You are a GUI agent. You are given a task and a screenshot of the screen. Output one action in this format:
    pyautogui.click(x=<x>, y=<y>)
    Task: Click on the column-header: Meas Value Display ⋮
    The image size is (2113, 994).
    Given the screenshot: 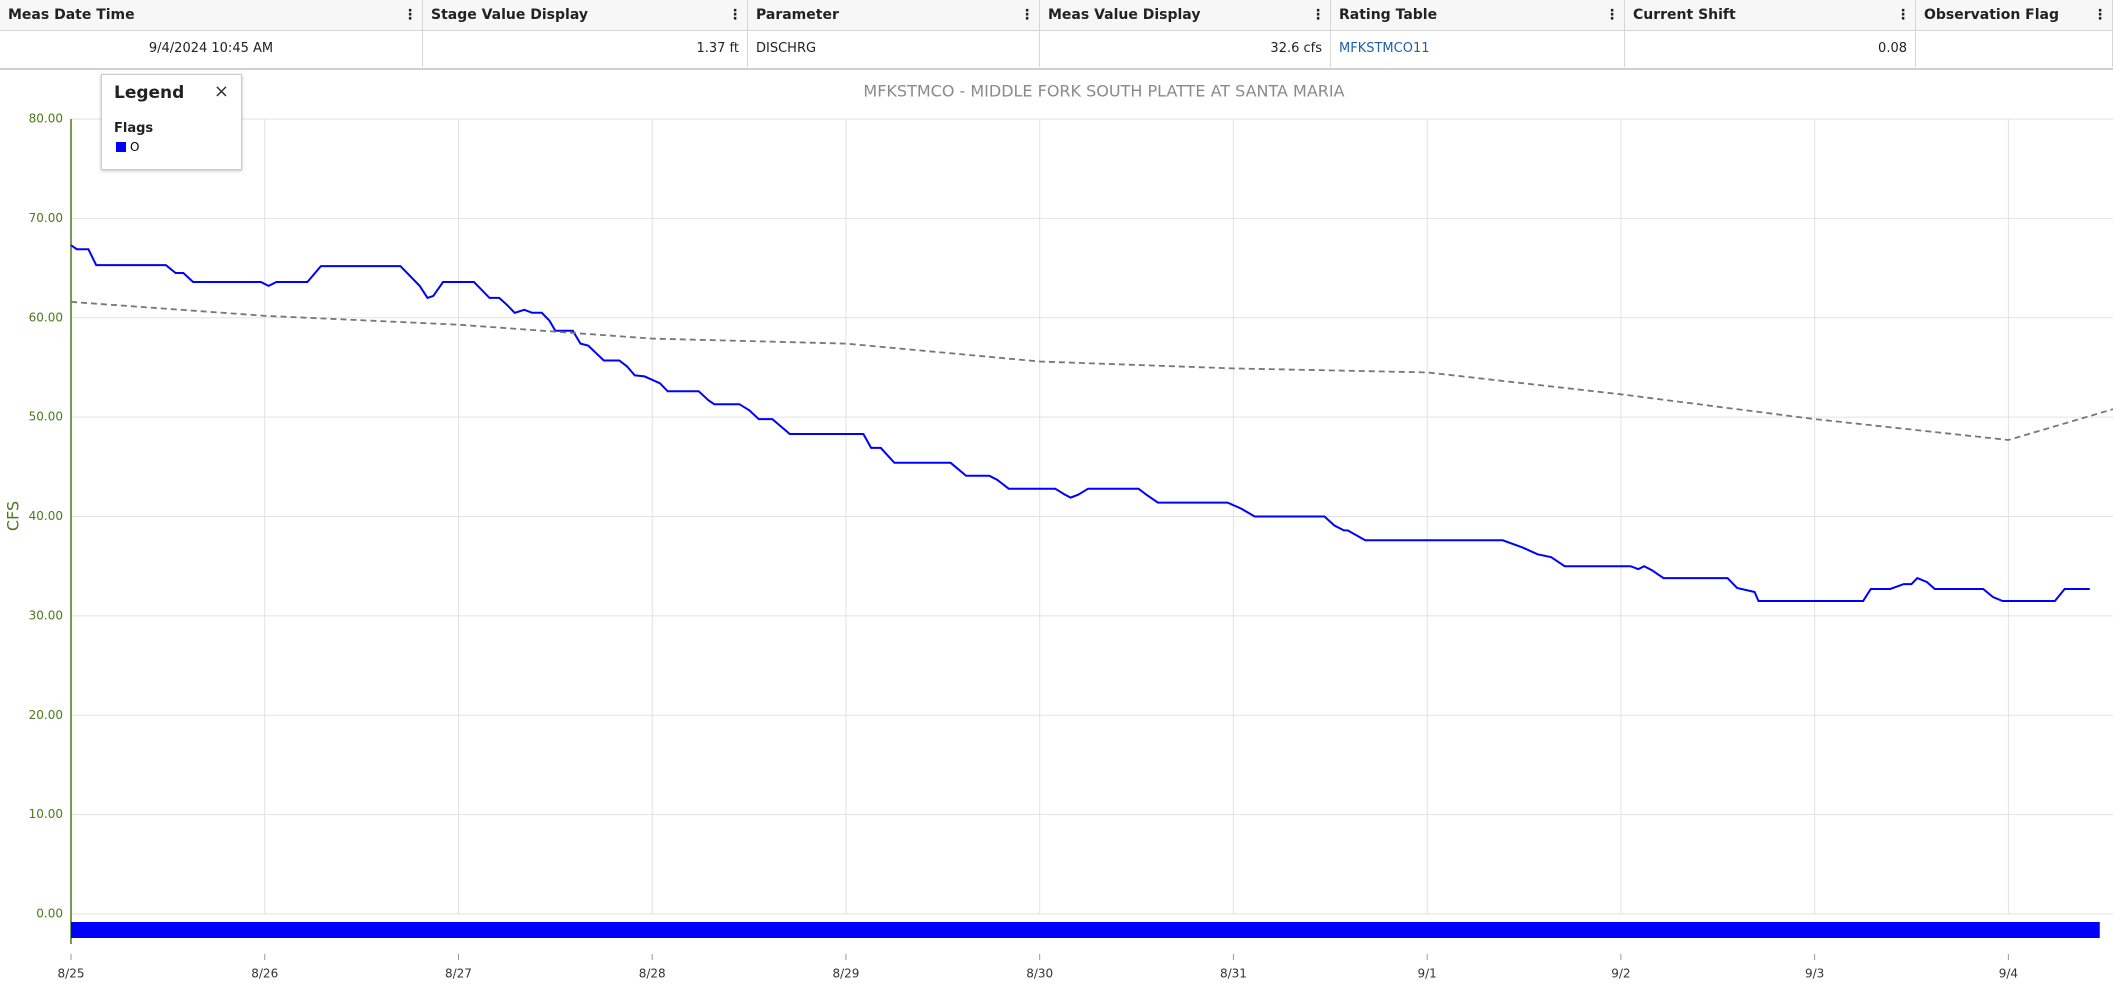 What is the action you would take?
    pyautogui.click(x=1185, y=15)
    